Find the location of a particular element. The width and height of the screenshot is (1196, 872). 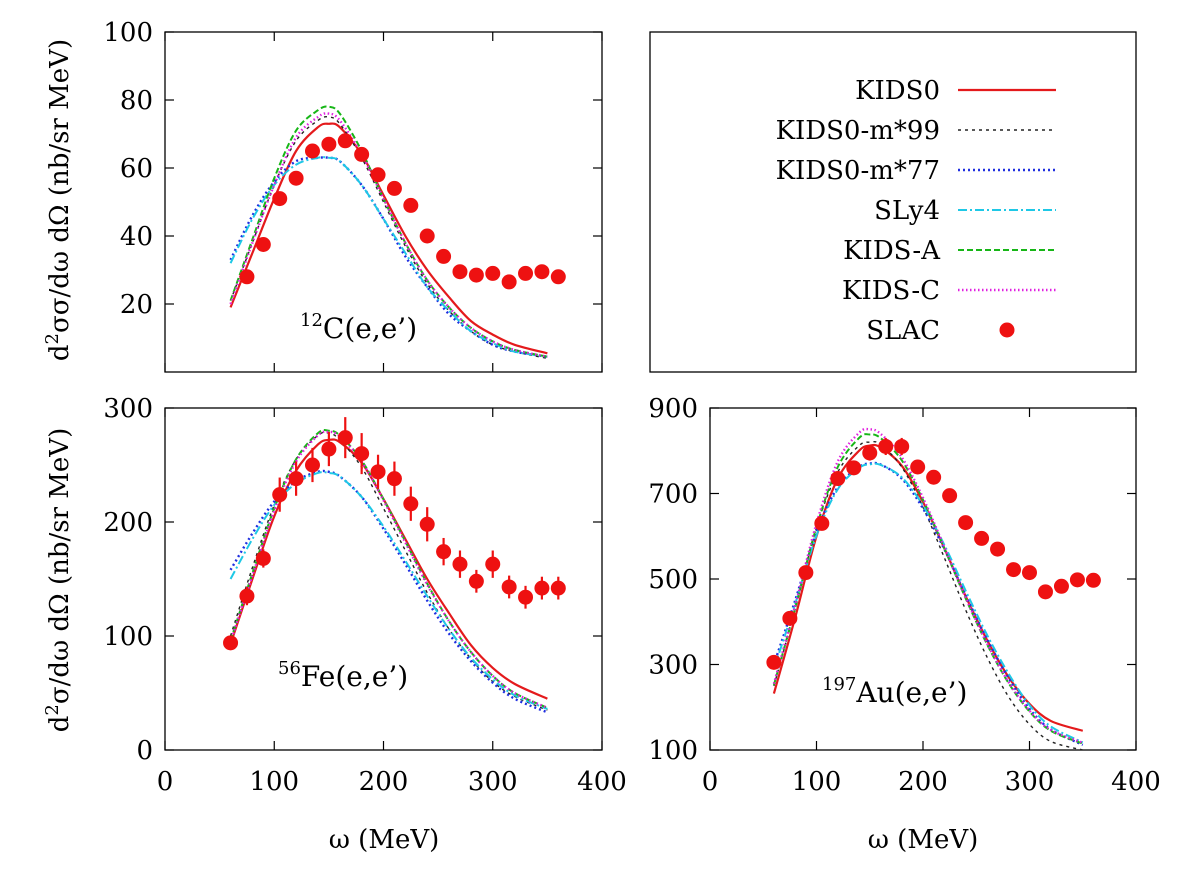

au197-ytick-label: 100 is located at coordinates (673, 751).